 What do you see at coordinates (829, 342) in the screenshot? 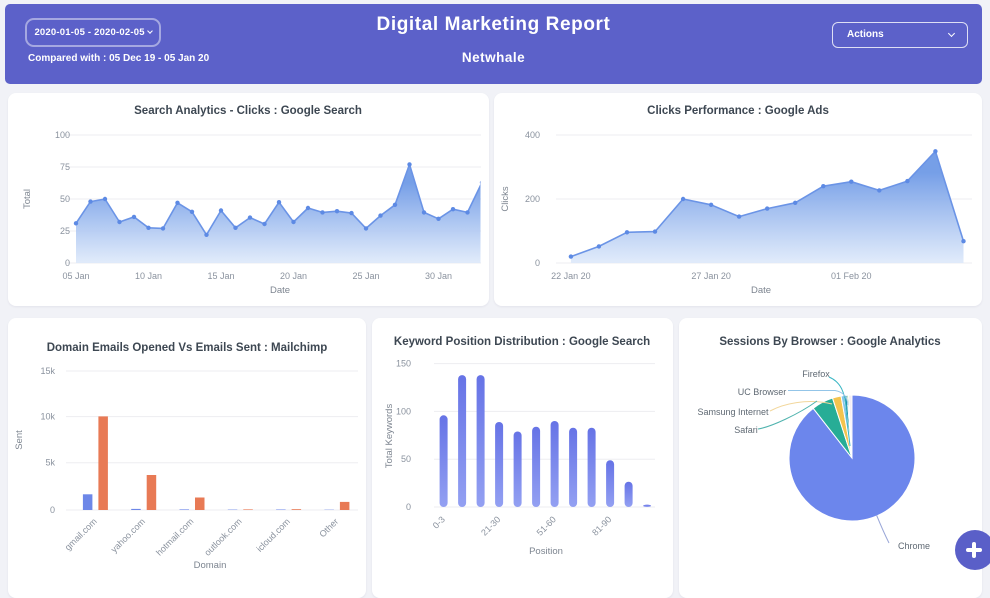
I see `svg-text:Sessions By Browser : Google A: Sessions By Browser : Google Analytics` at bounding box center [829, 342].